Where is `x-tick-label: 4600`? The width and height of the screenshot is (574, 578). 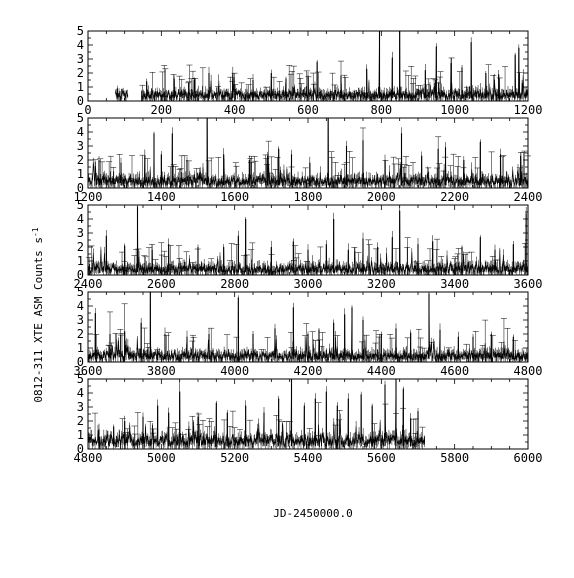 x-tick-label: 4600 is located at coordinates (454, 371).